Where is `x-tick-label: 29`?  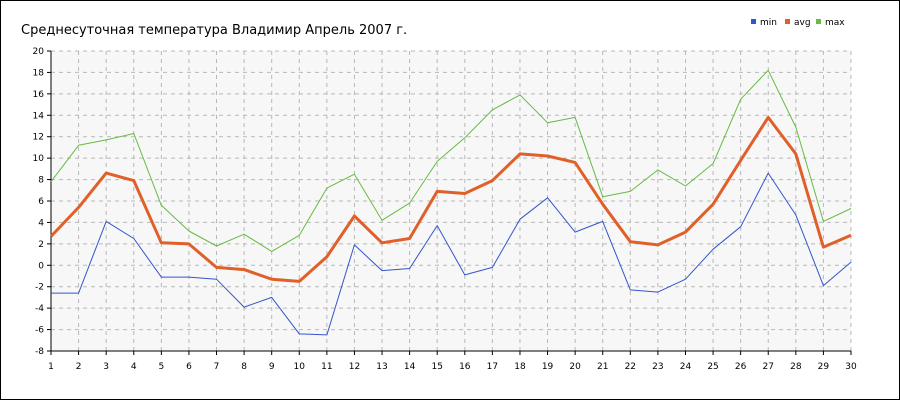 x-tick-label: 29 is located at coordinates (824, 367).